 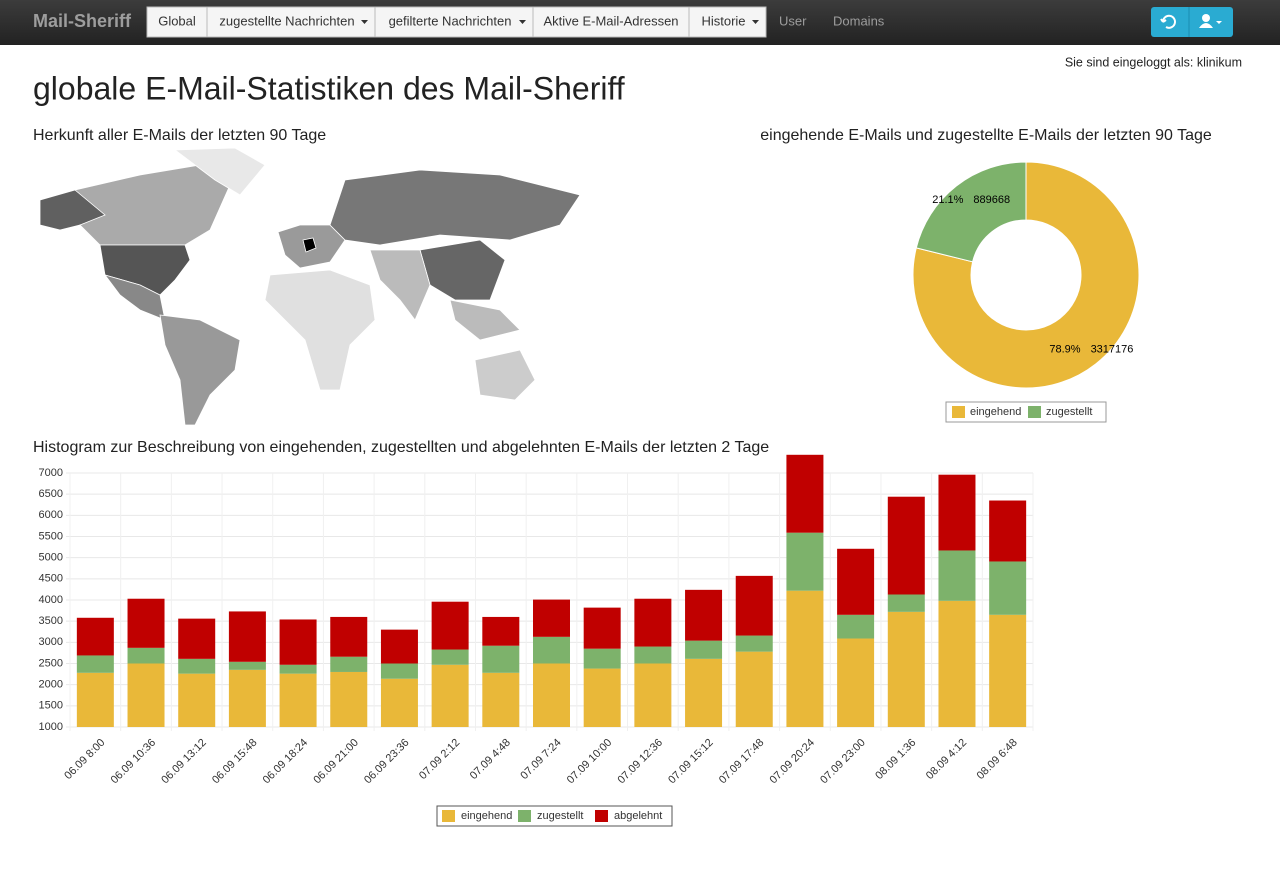 What do you see at coordinates (723, 20) in the screenshot?
I see `menu-label: Historie` at bounding box center [723, 20].